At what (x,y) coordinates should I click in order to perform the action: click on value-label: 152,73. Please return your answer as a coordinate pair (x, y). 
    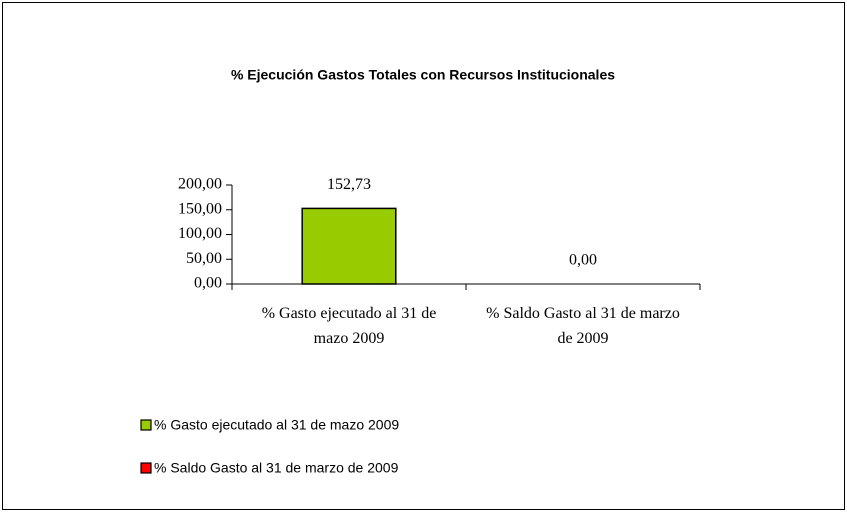
    Looking at the image, I should click on (349, 184).